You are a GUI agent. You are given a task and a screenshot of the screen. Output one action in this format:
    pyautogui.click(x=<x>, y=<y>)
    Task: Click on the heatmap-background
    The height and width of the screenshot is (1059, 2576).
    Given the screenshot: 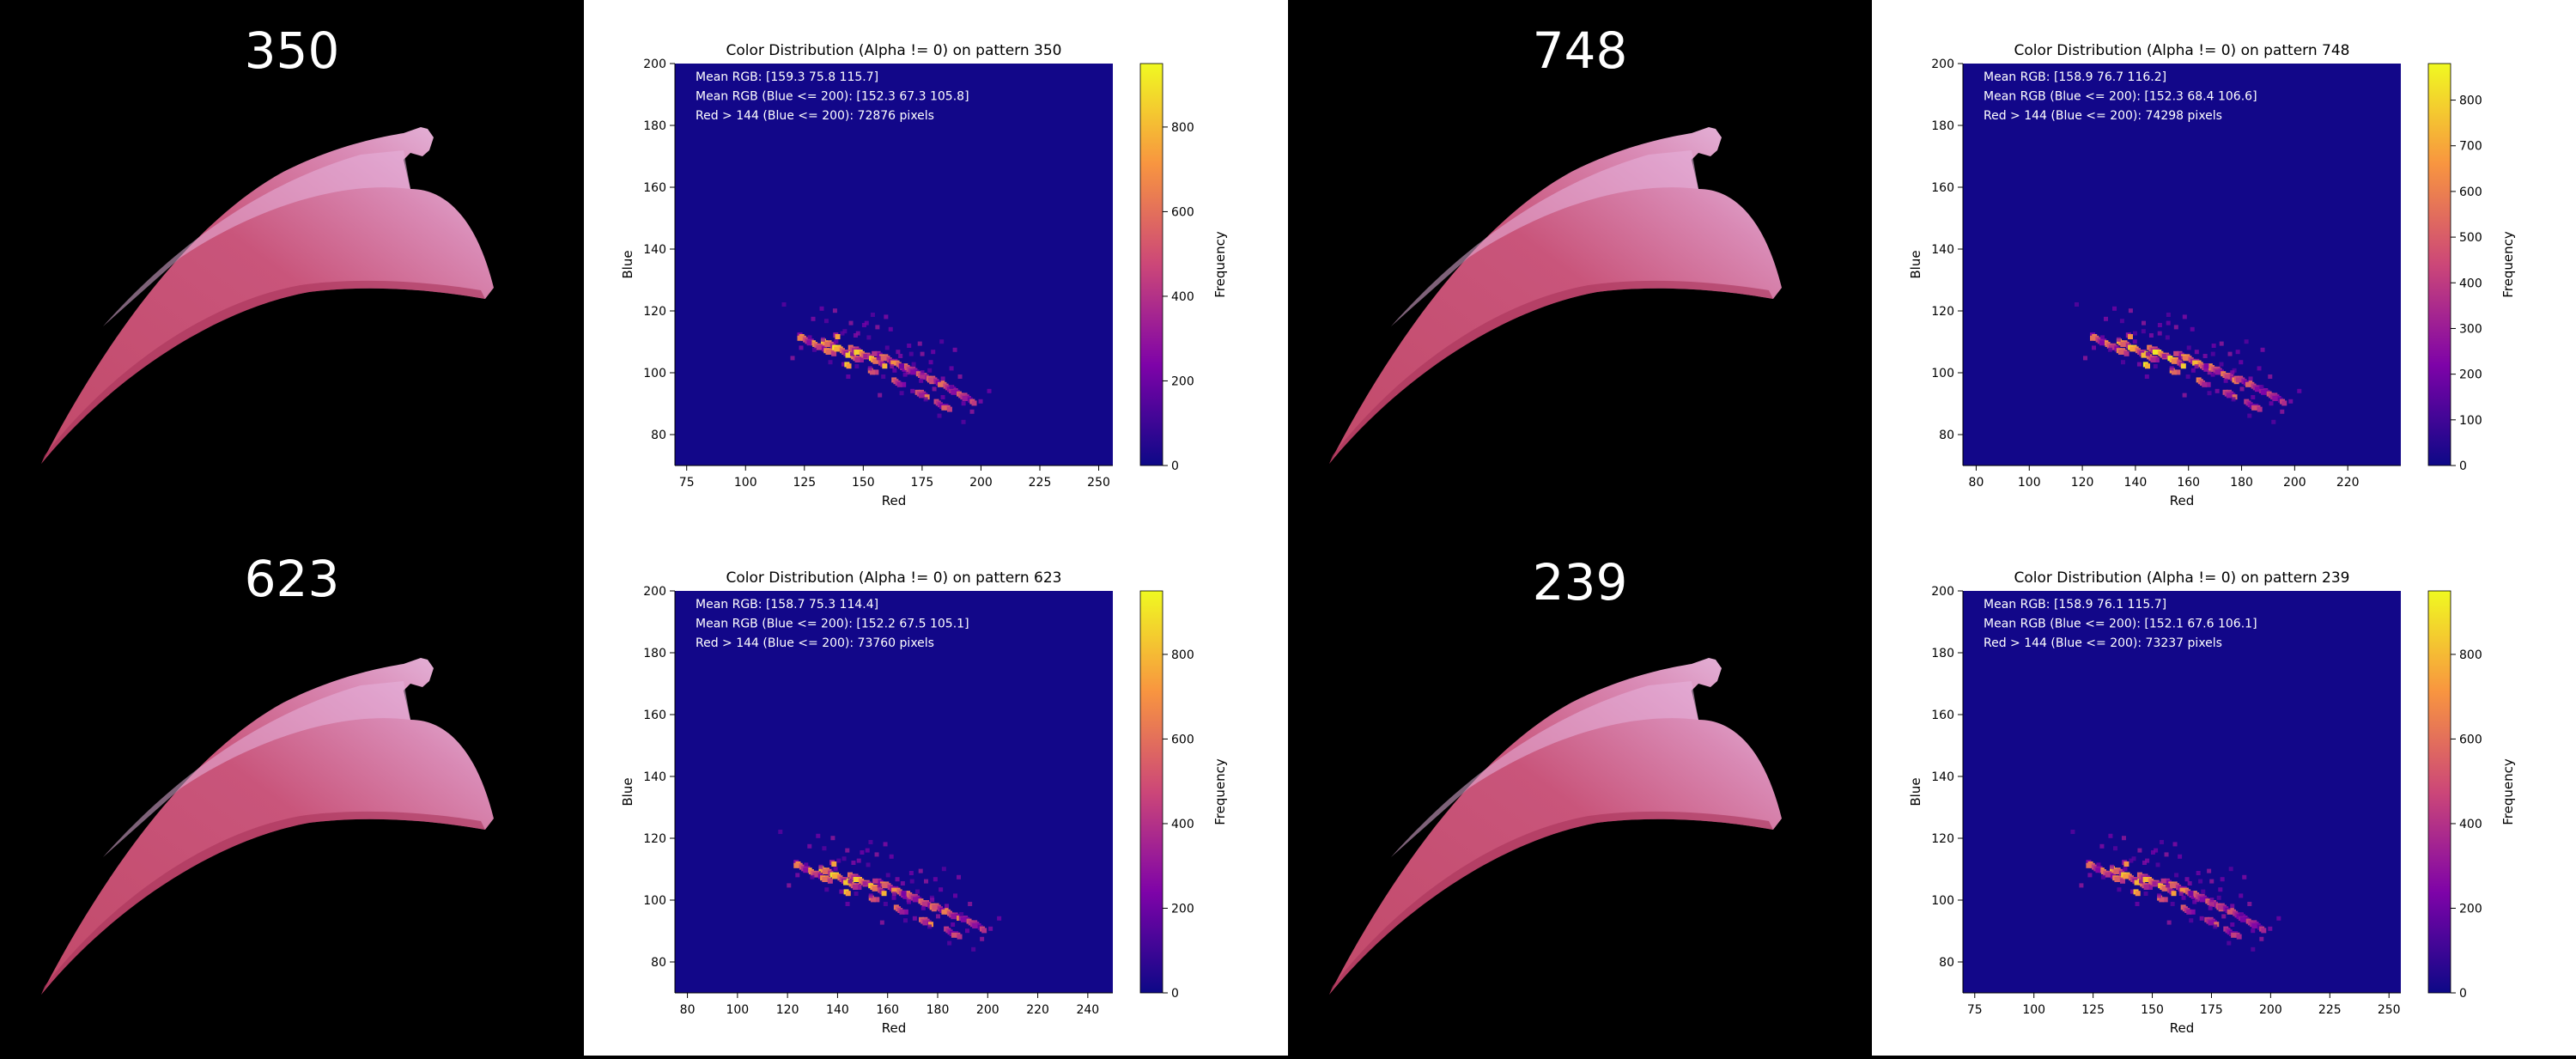 What is the action you would take?
    pyautogui.click(x=894, y=265)
    